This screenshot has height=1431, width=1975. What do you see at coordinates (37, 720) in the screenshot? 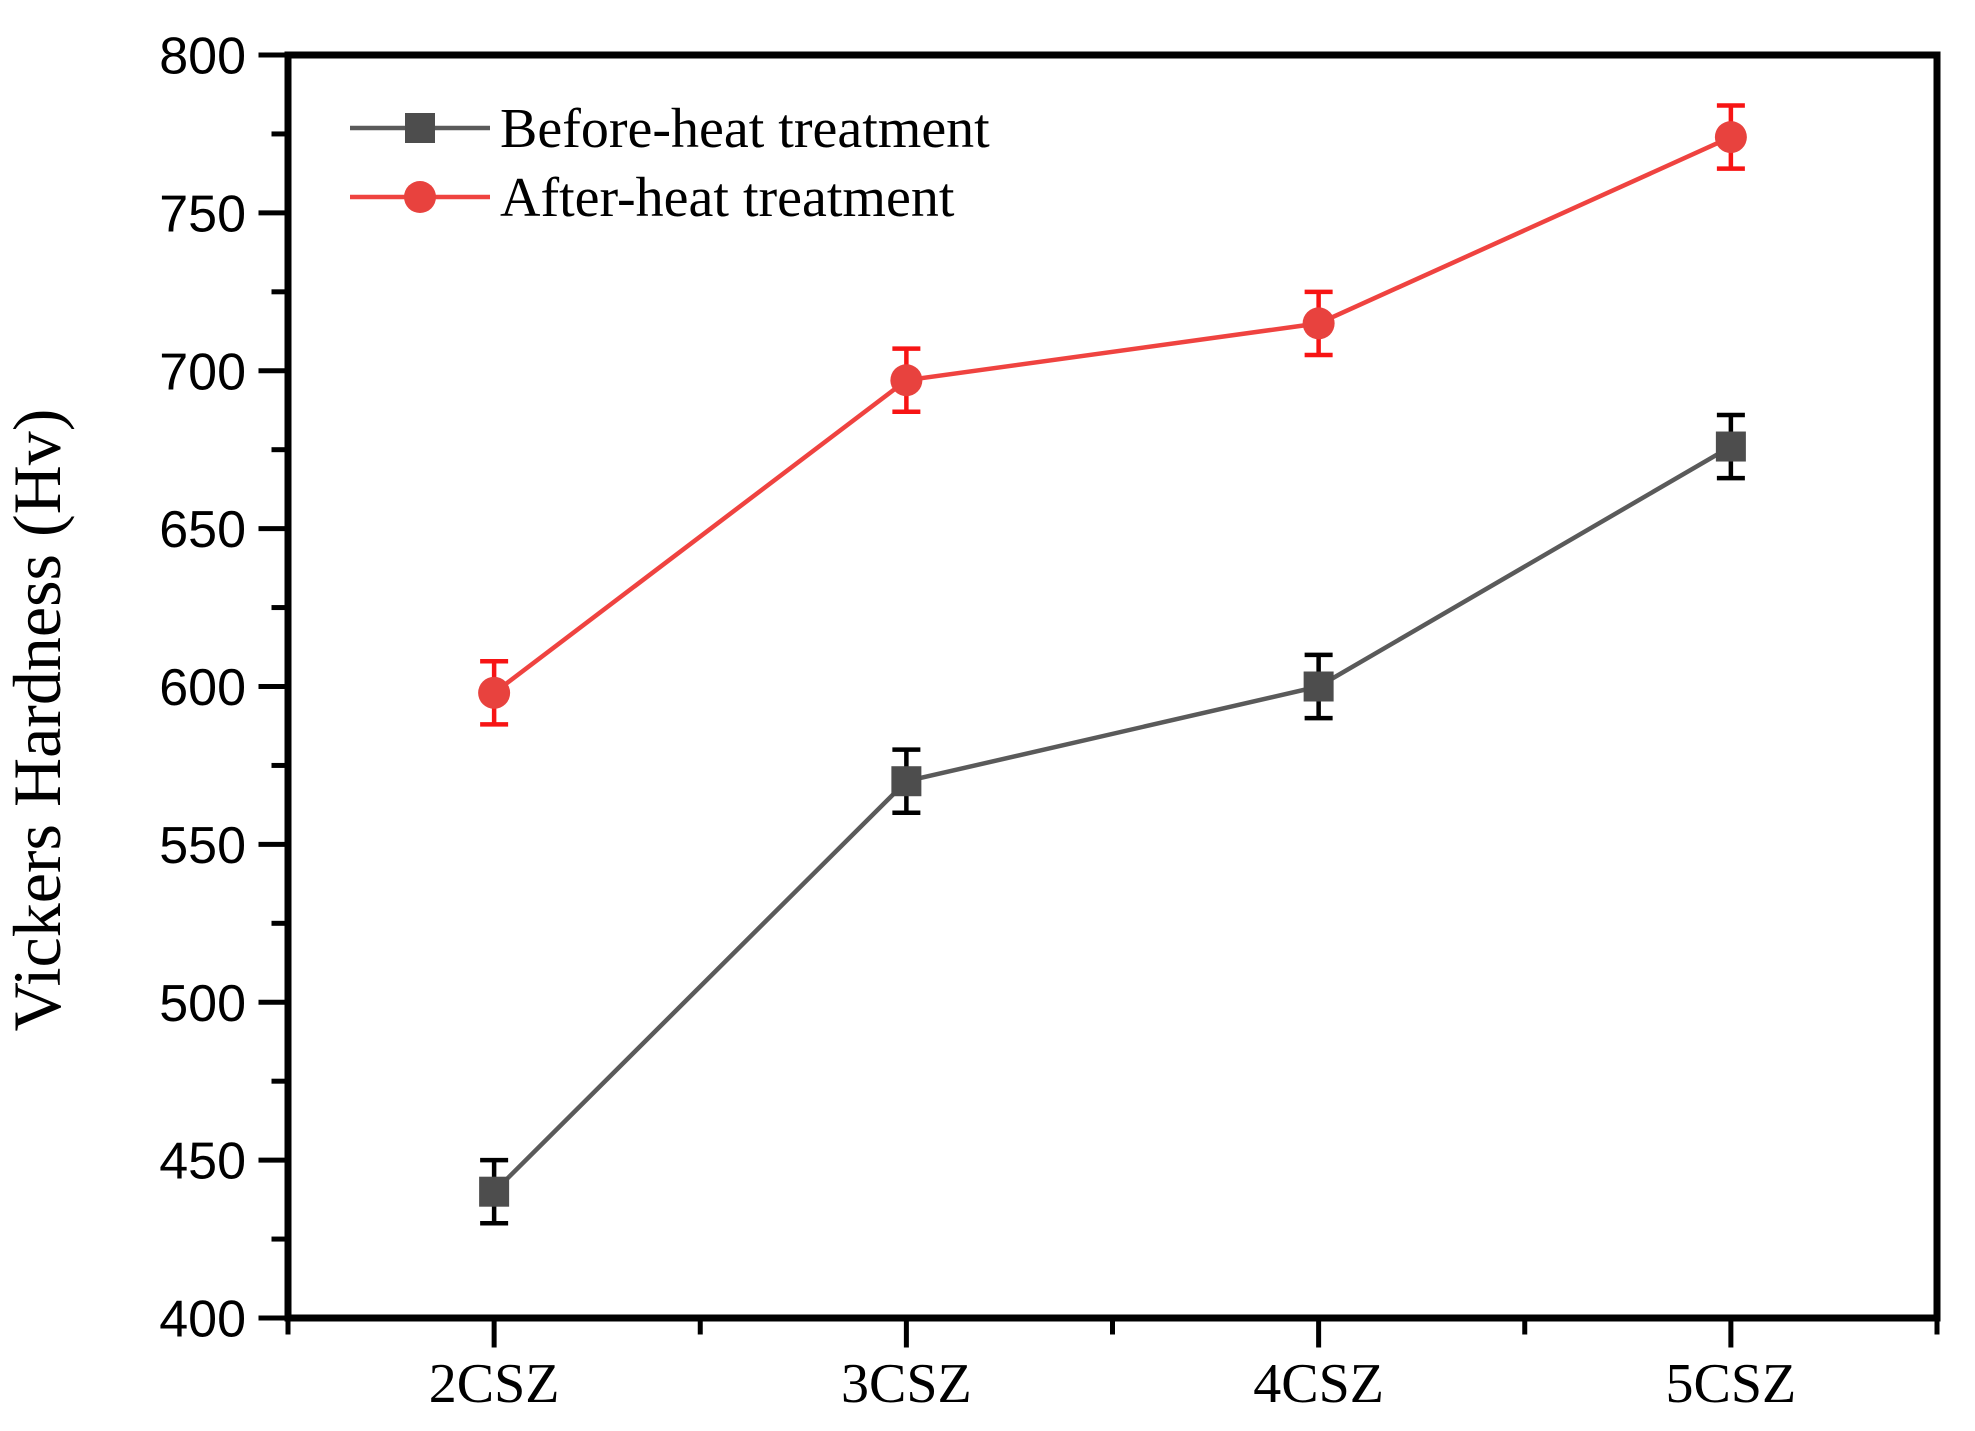
I see `y-axis-title: Vickers Hardness (Hv)` at bounding box center [37, 720].